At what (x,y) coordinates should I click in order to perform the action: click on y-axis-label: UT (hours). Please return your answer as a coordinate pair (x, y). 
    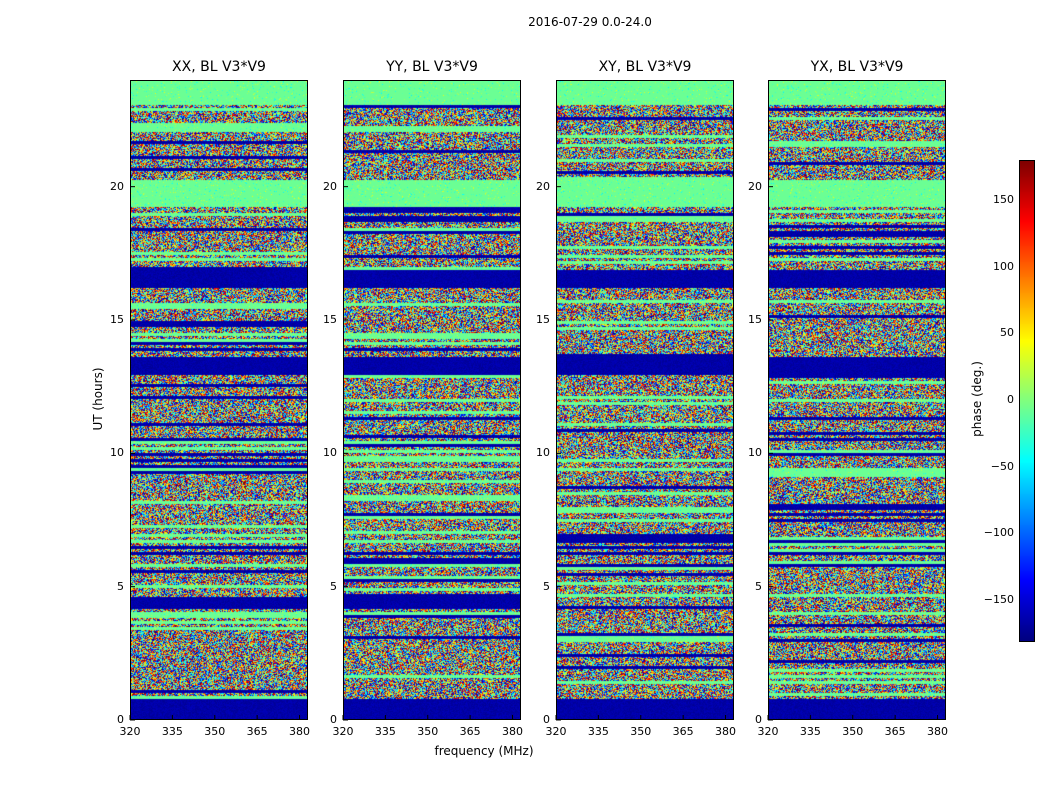
    Looking at the image, I should click on (98, 399).